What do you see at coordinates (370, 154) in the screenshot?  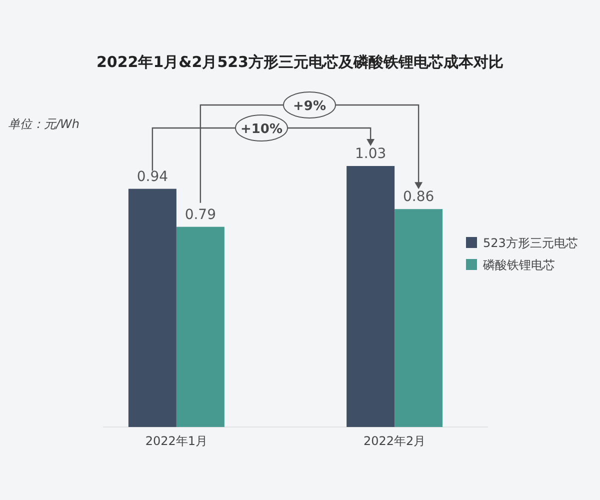 I see `data-label: 1.03` at bounding box center [370, 154].